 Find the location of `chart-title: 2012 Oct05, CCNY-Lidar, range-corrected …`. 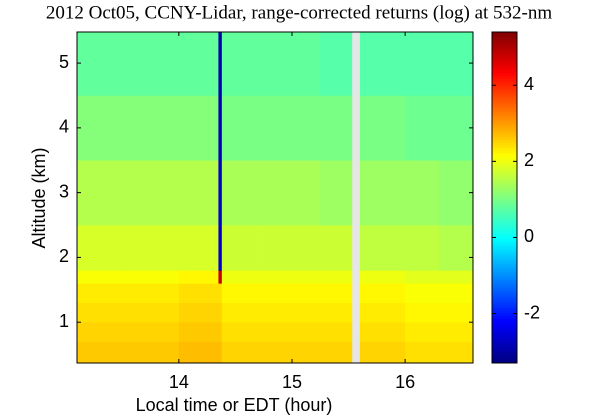

chart-title: 2012 Oct05, CCNY-Lidar, range-corrected … is located at coordinates (299, 12).